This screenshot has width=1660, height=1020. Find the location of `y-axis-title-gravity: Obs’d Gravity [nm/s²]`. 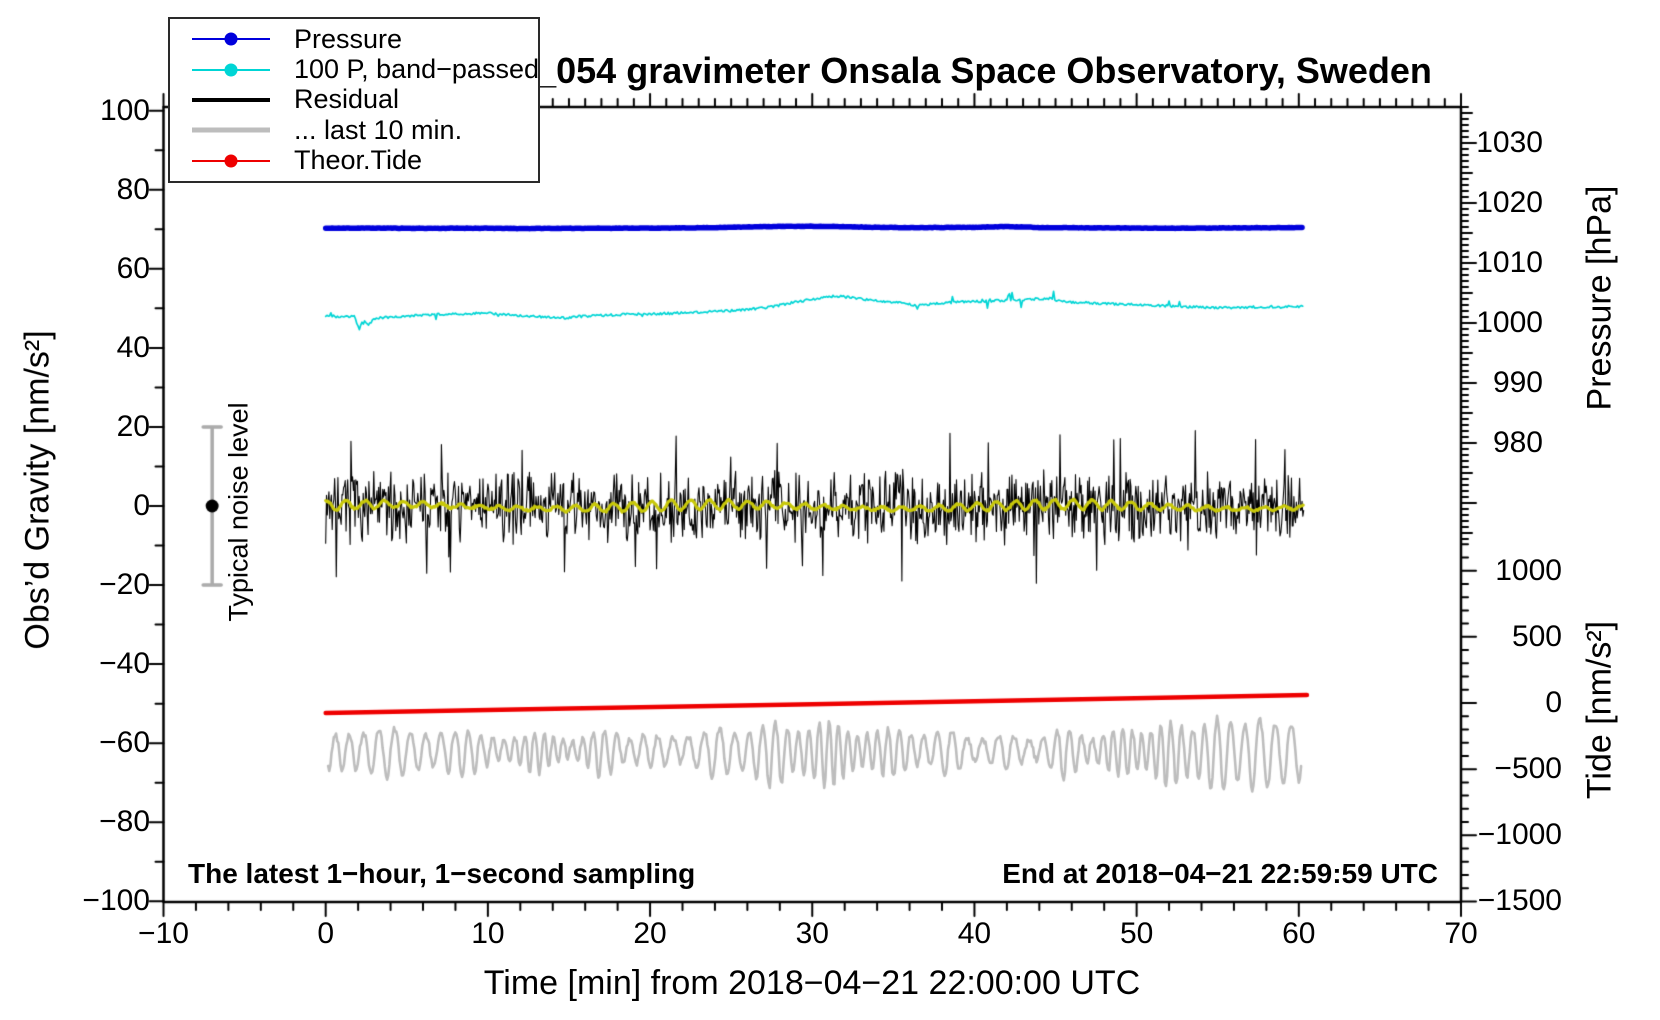

y-axis-title-gravity: Obs’d Gravity [nm/s²] is located at coordinates (37, 490).